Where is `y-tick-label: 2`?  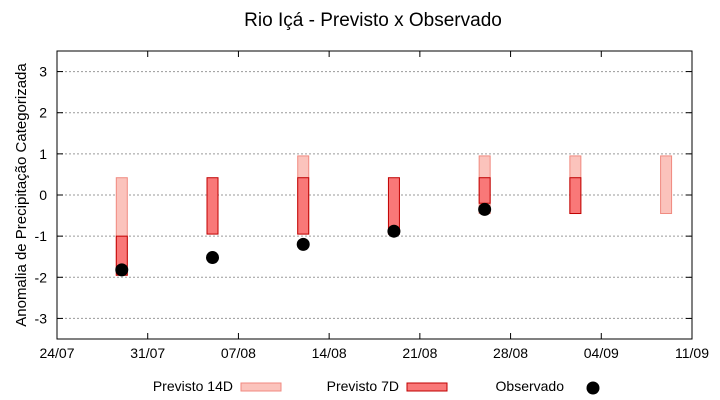
y-tick-label: 2 is located at coordinates (43, 113).